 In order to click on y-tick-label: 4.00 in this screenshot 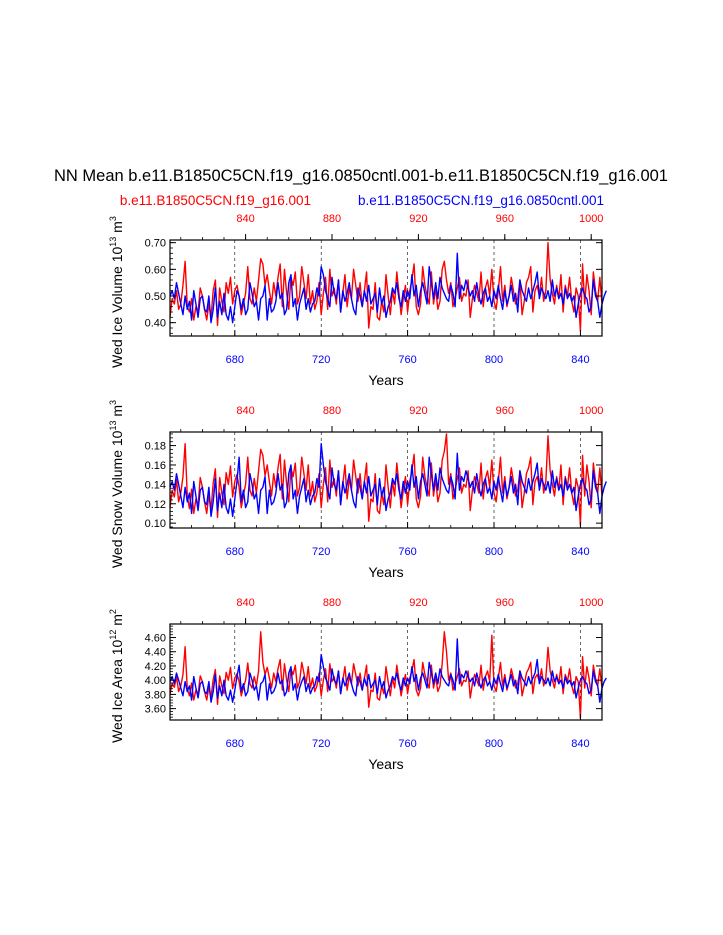, I will do `click(155, 681)`.